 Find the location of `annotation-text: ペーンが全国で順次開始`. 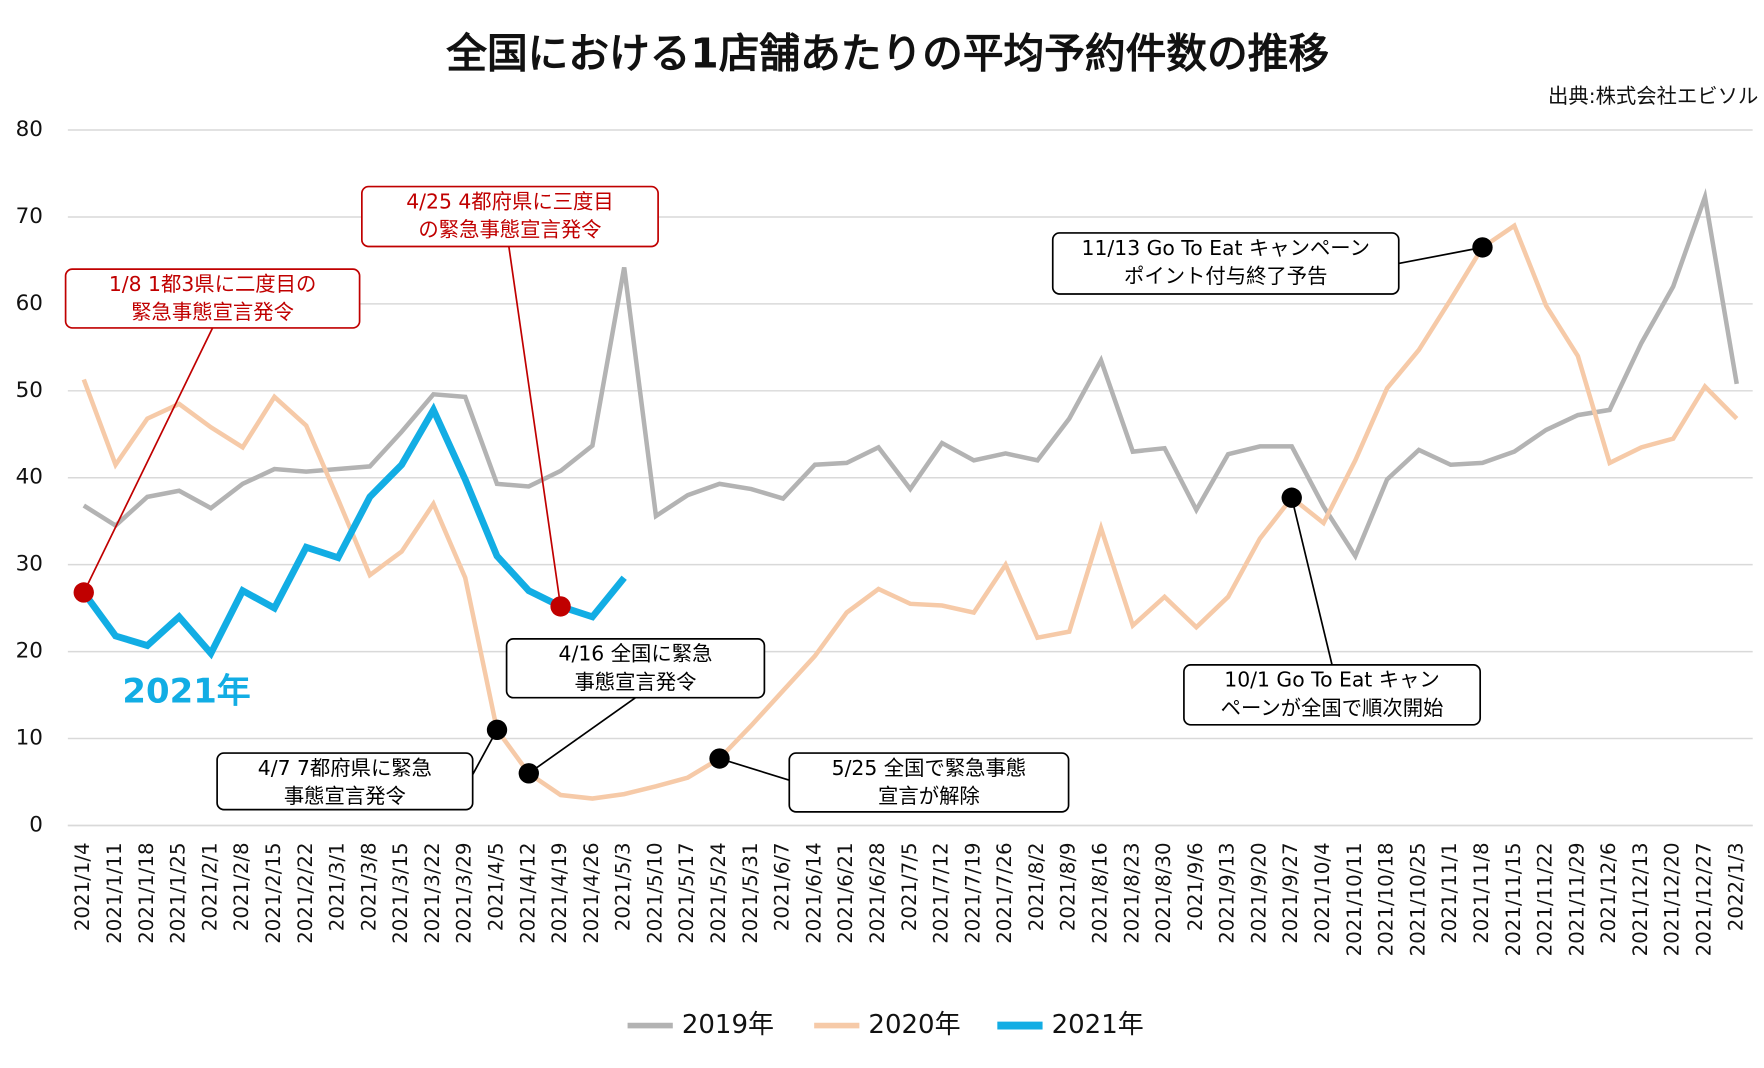

annotation-text: ペーンが全国で順次開始 is located at coordinates (1332, 708).